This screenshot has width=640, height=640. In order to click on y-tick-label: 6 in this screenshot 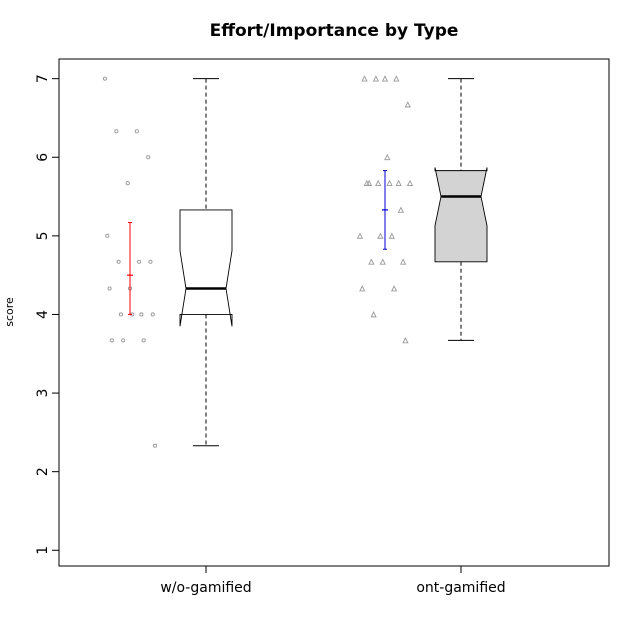, I will do `click(43, 157)`.